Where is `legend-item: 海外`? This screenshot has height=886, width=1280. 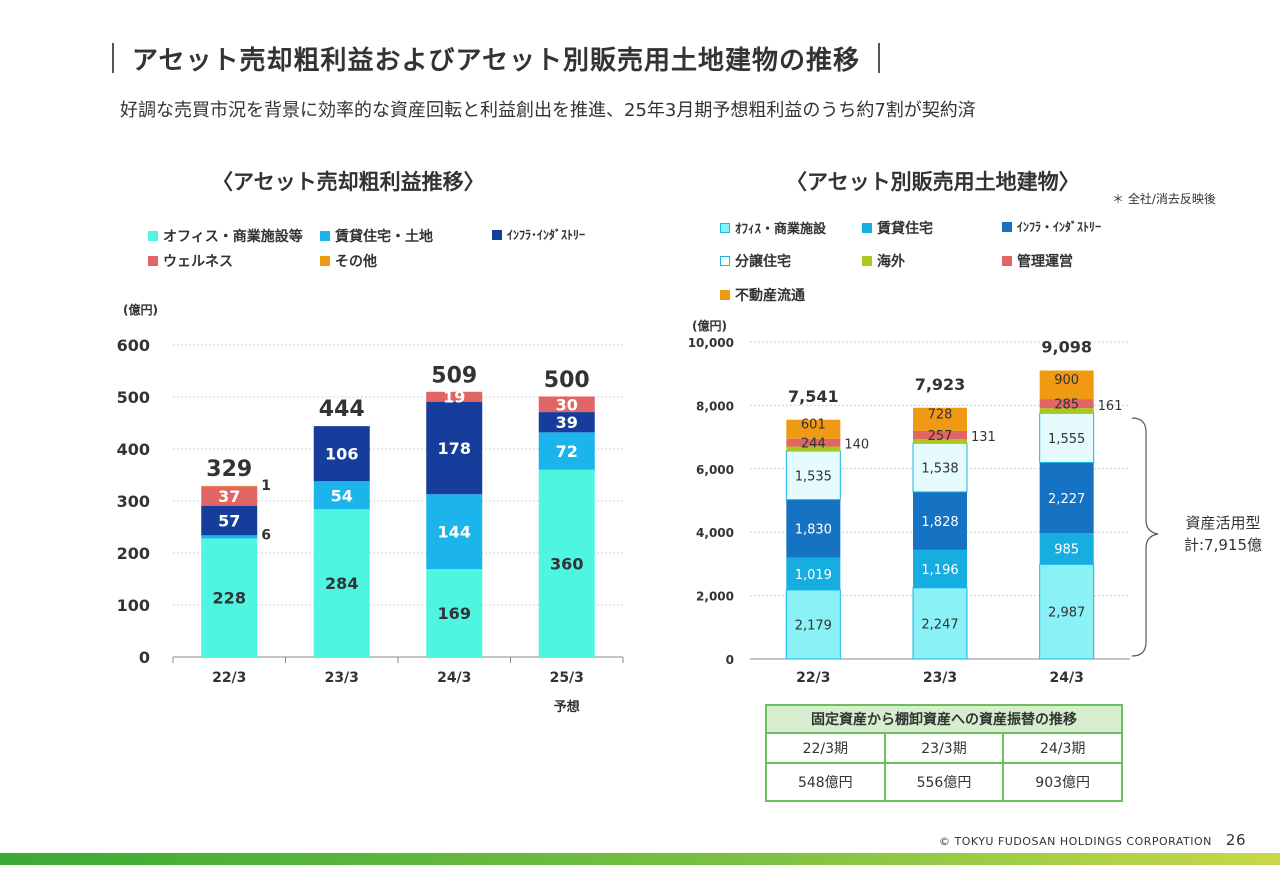 legend-item: 海外 is located at coordinates (883, 261).